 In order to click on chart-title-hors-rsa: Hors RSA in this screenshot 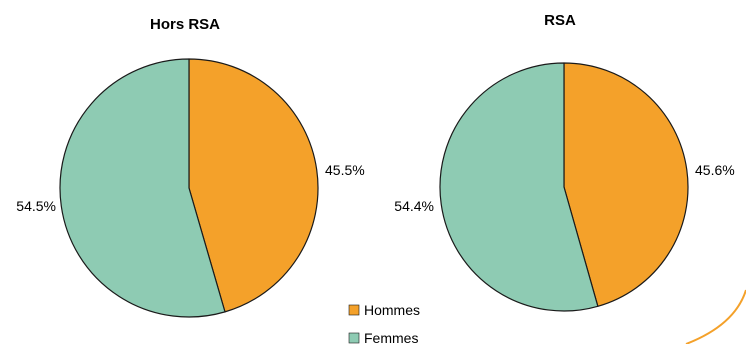, I will do `click(185, 24)`.